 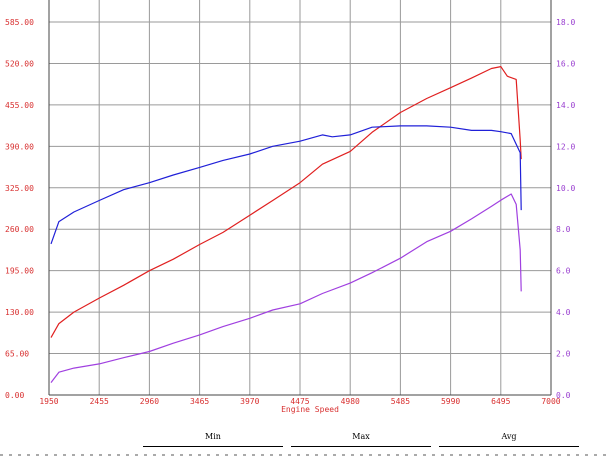 I want to click on x-tick-label: 6495, so click(x=500, y=401).